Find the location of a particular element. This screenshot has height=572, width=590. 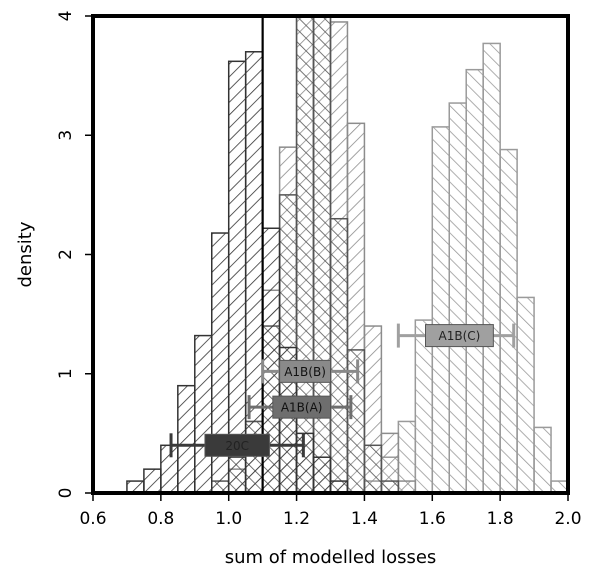

x-tick-label: 0.6 is located at coordinates (92, 519).